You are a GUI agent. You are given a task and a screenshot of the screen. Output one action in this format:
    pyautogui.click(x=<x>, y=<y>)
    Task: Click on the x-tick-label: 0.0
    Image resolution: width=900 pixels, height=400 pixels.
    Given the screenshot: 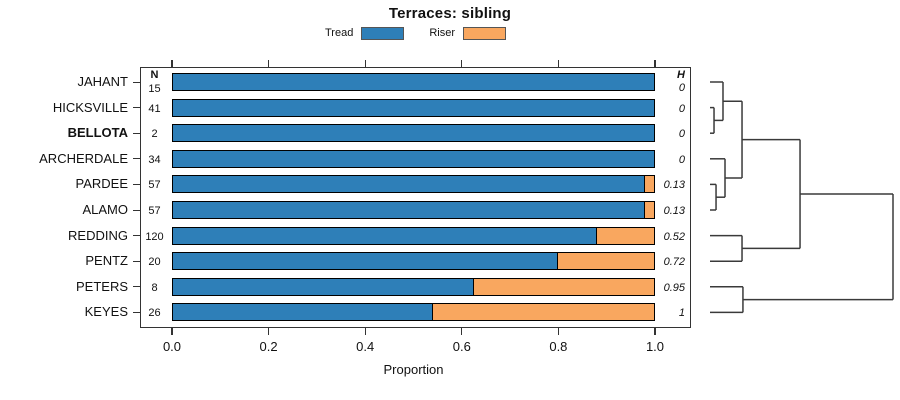 What is the action you would take?
    pyautogui.click(x=172, y=346)
    